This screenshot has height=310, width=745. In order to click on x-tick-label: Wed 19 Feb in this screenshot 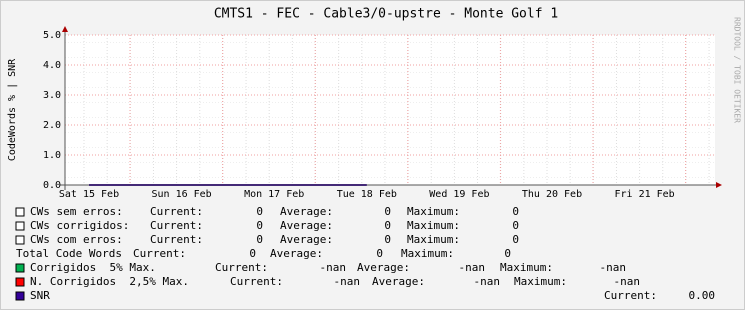, I will do `click(459, 194)`.